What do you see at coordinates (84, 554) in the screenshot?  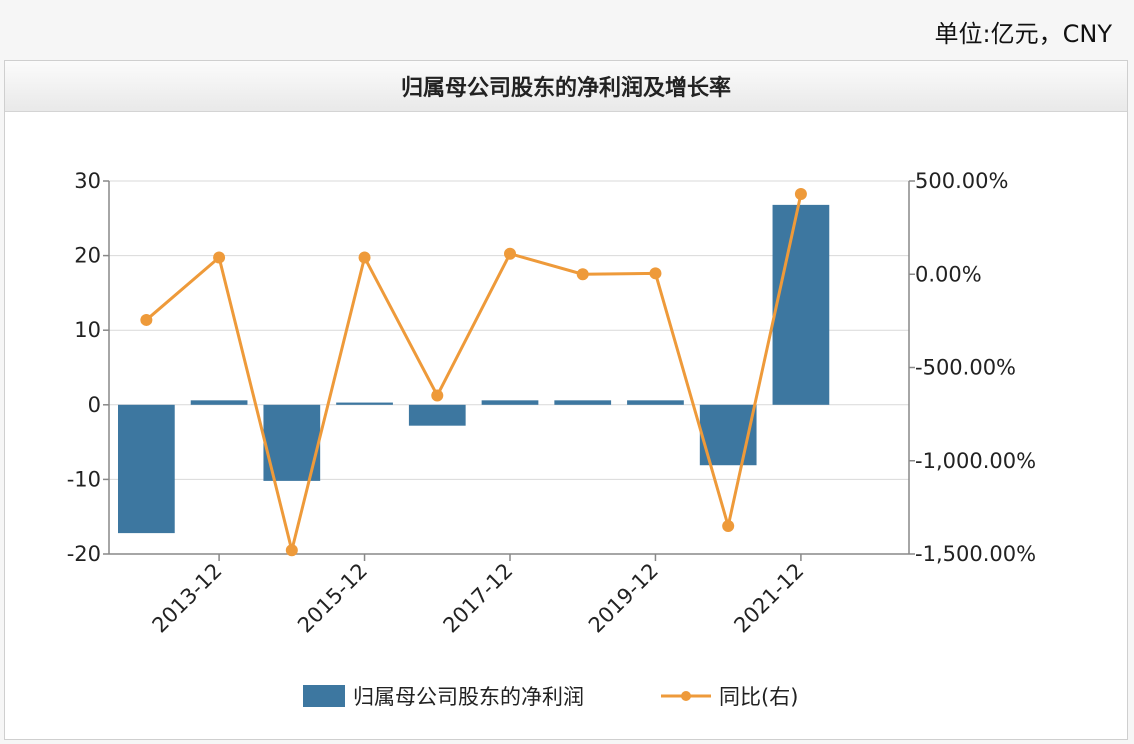 I see `left-tick-label: -20` at bounding box center [84, 554].